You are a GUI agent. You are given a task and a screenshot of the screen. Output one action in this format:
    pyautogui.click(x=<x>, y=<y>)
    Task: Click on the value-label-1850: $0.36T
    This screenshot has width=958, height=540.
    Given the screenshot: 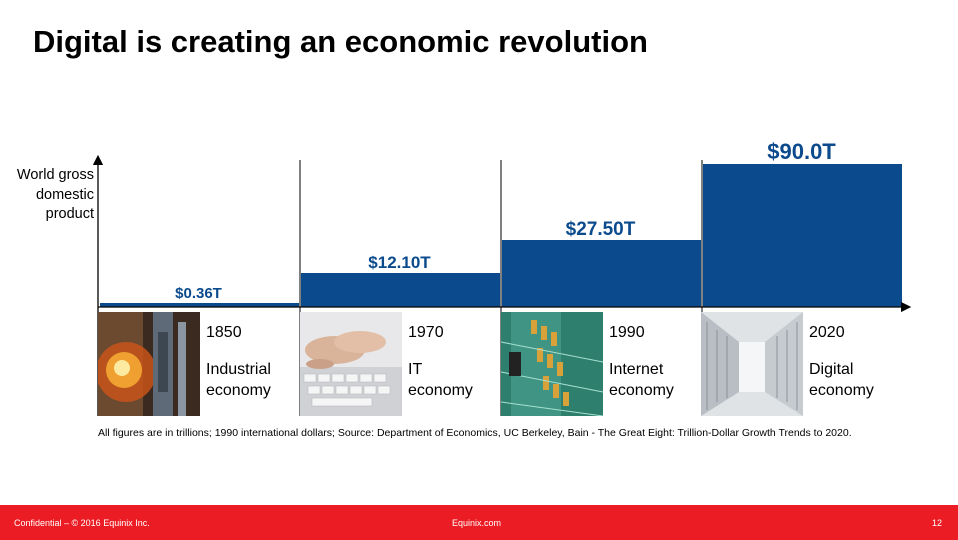 What is the action you would take?
    pyautogui.click(x=198, y=293)
    